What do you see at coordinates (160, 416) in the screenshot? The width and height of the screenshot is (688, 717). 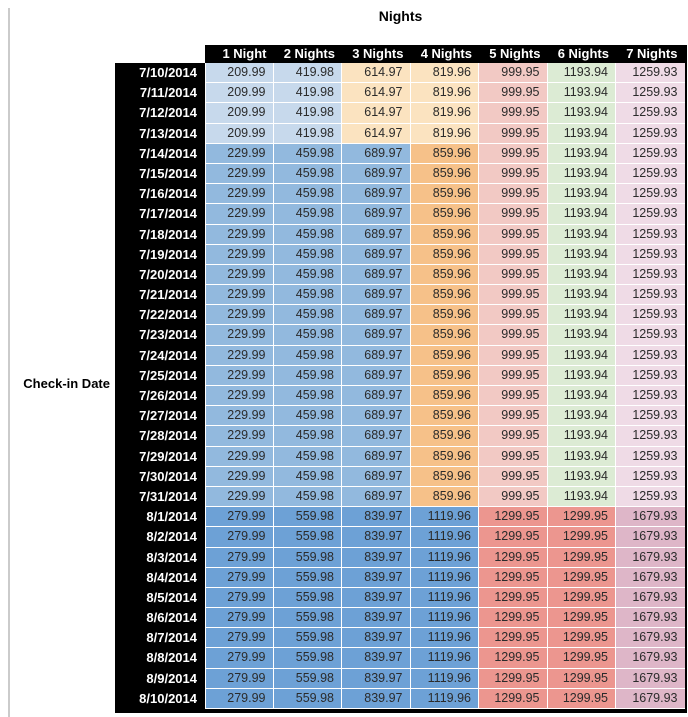 I see `date-cell: 7/27/2014` at bounding box center [160, 416].